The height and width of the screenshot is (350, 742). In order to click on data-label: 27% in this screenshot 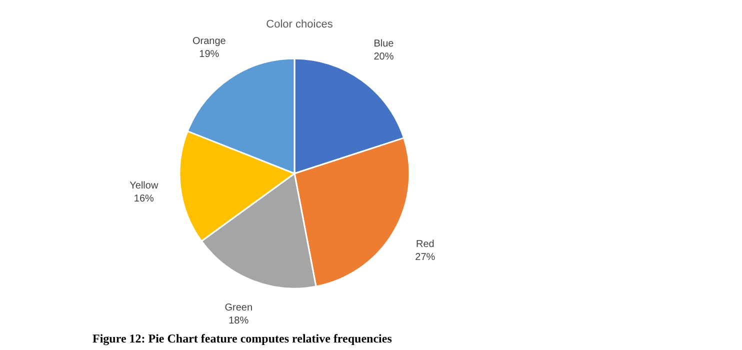, I will do `click(425, 257)`.